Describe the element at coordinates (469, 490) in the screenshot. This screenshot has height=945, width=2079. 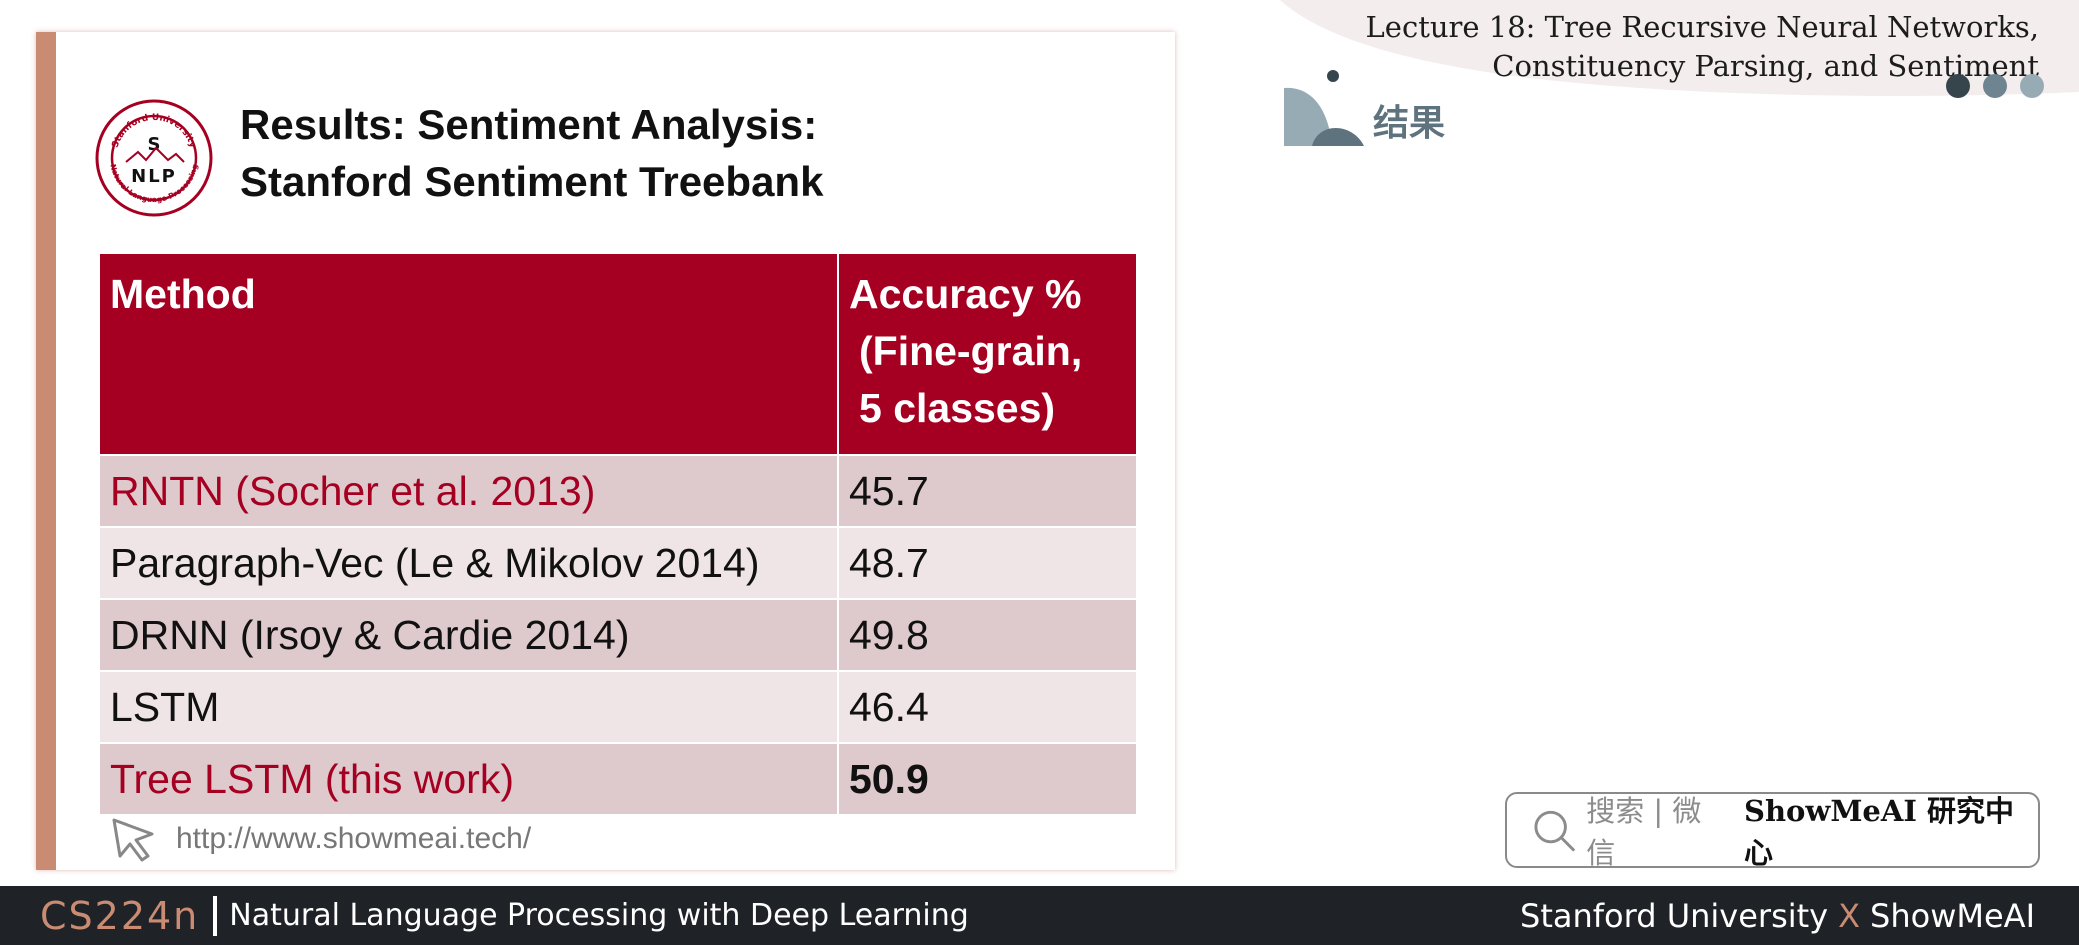
I see `method-cell: RNTN (Socher et al. 2013)` at that location.